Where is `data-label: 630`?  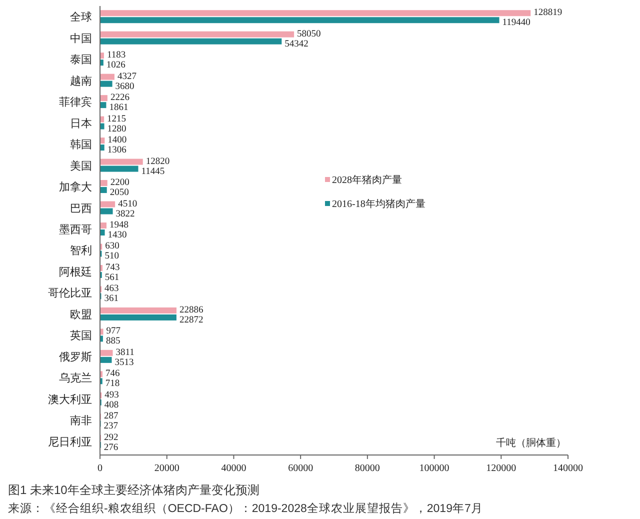 data-label: 630 is located at coordinates (112, 247).